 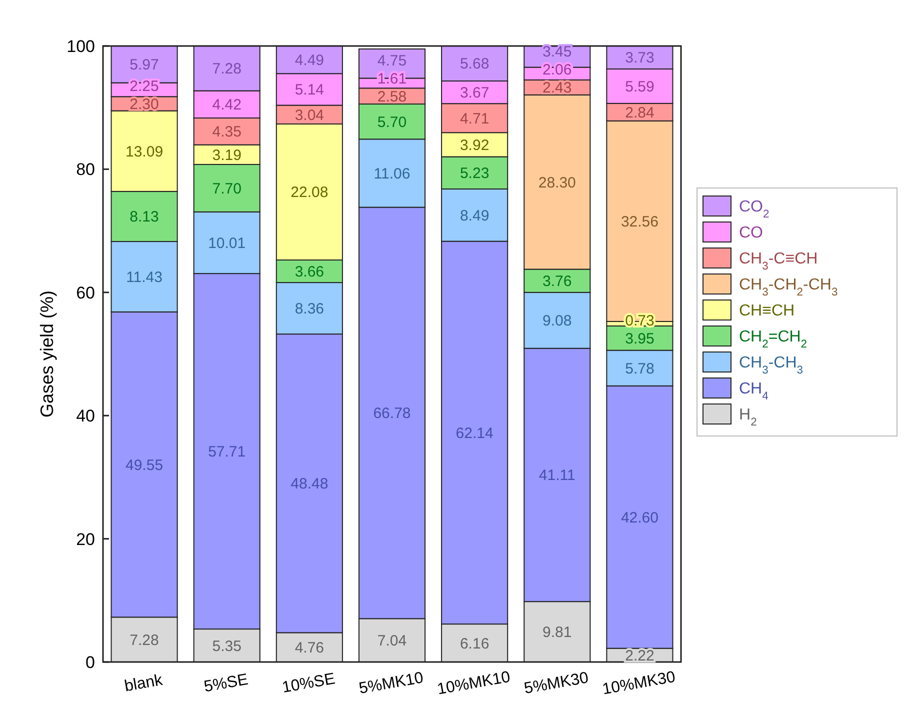 I want to click on data-label: 5.78, so click(x=639, y=369).